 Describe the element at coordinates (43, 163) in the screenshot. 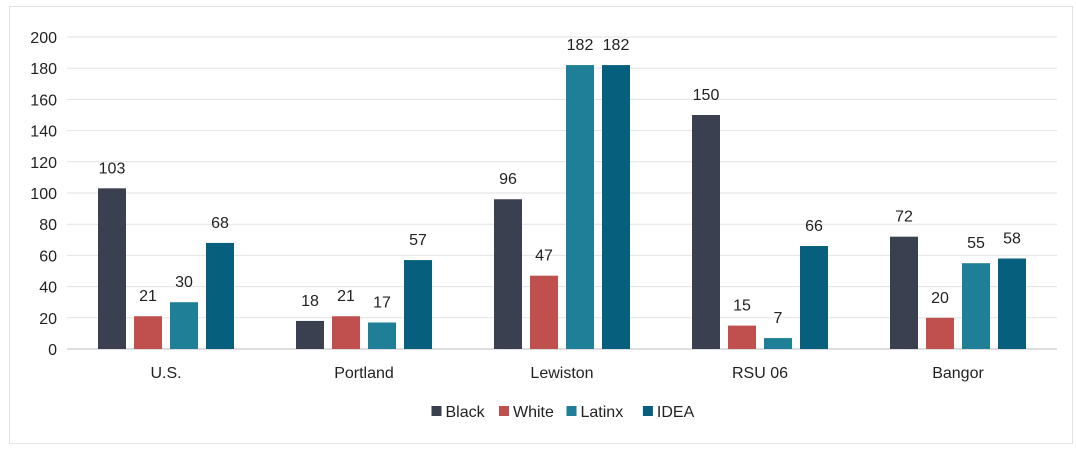

I see `y-tick-label: 120` at that location.